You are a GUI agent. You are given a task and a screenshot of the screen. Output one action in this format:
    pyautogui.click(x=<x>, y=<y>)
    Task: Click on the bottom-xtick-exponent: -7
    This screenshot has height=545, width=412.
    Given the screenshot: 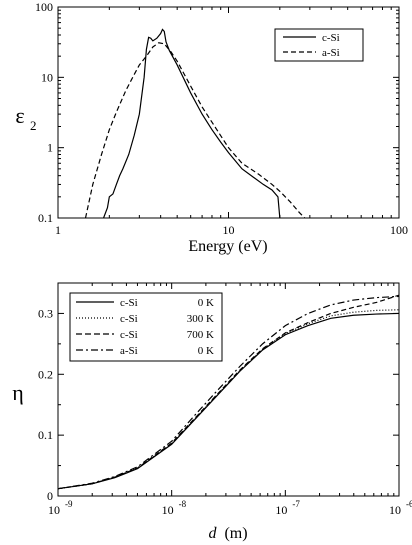 What is the action you would take?
    pyautogui.click(x=296, y=504)
    